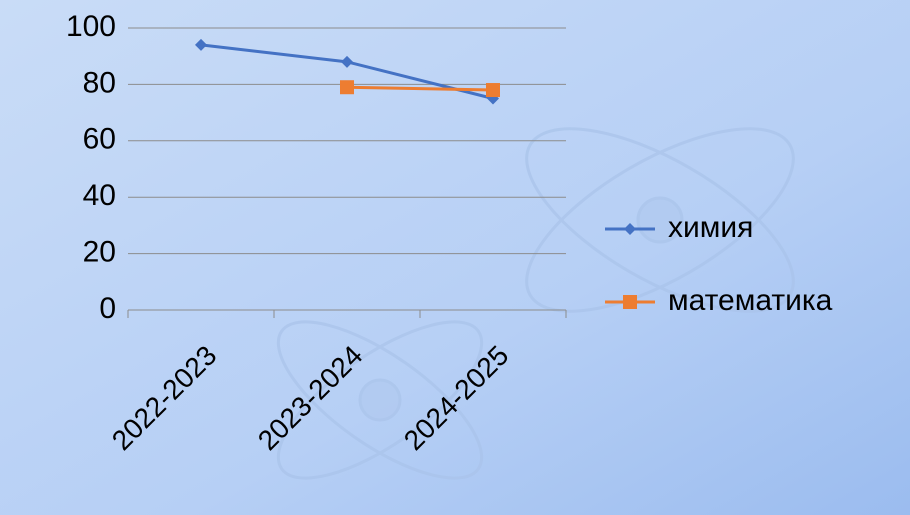 This screenshot has height=515, width=910. I want to click on y-tick-label: 60, so click(99, 139).